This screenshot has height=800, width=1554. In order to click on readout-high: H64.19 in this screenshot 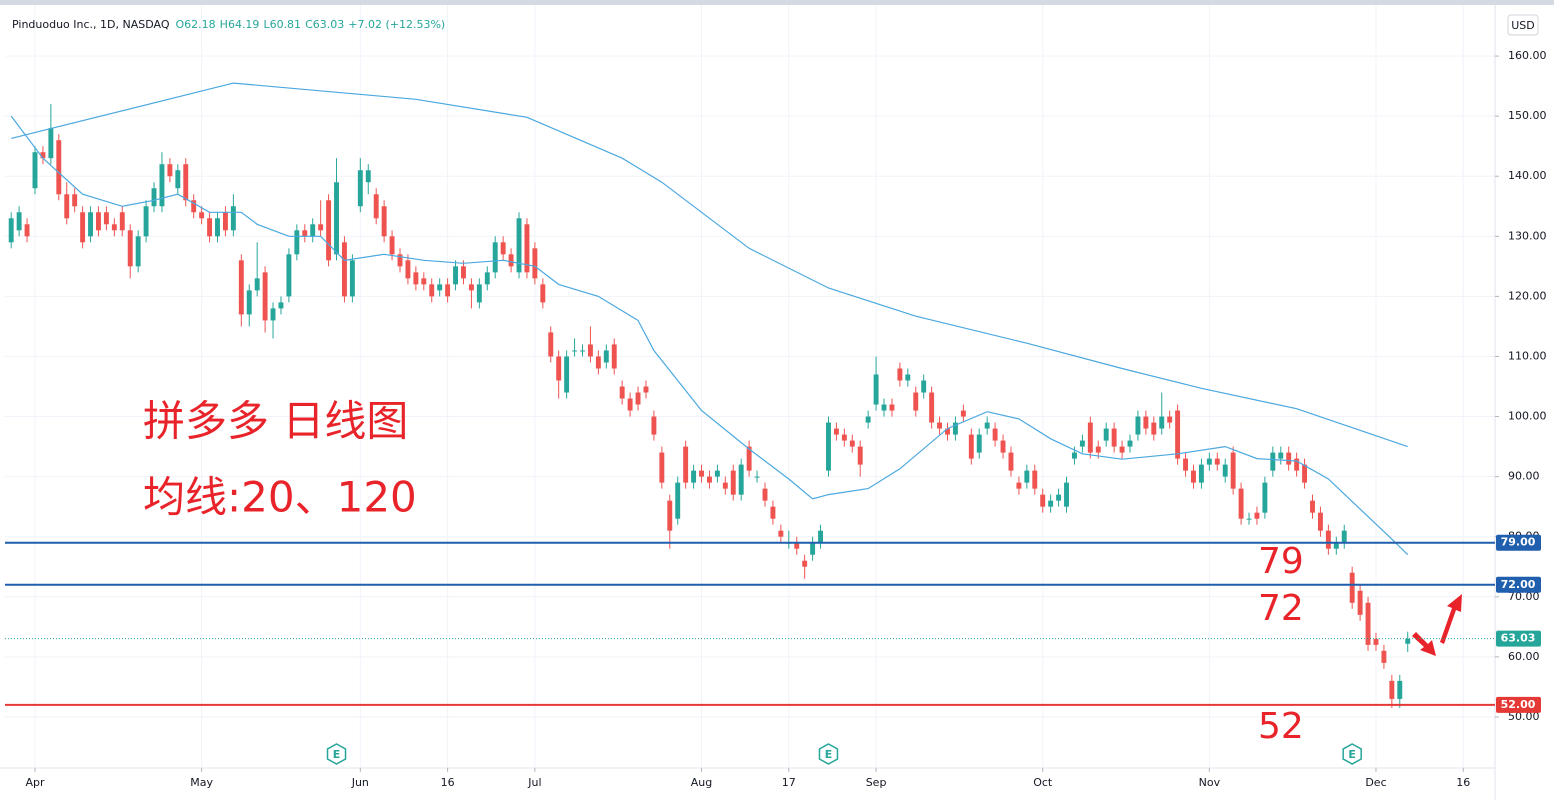, I will do `click(240, 24)`.